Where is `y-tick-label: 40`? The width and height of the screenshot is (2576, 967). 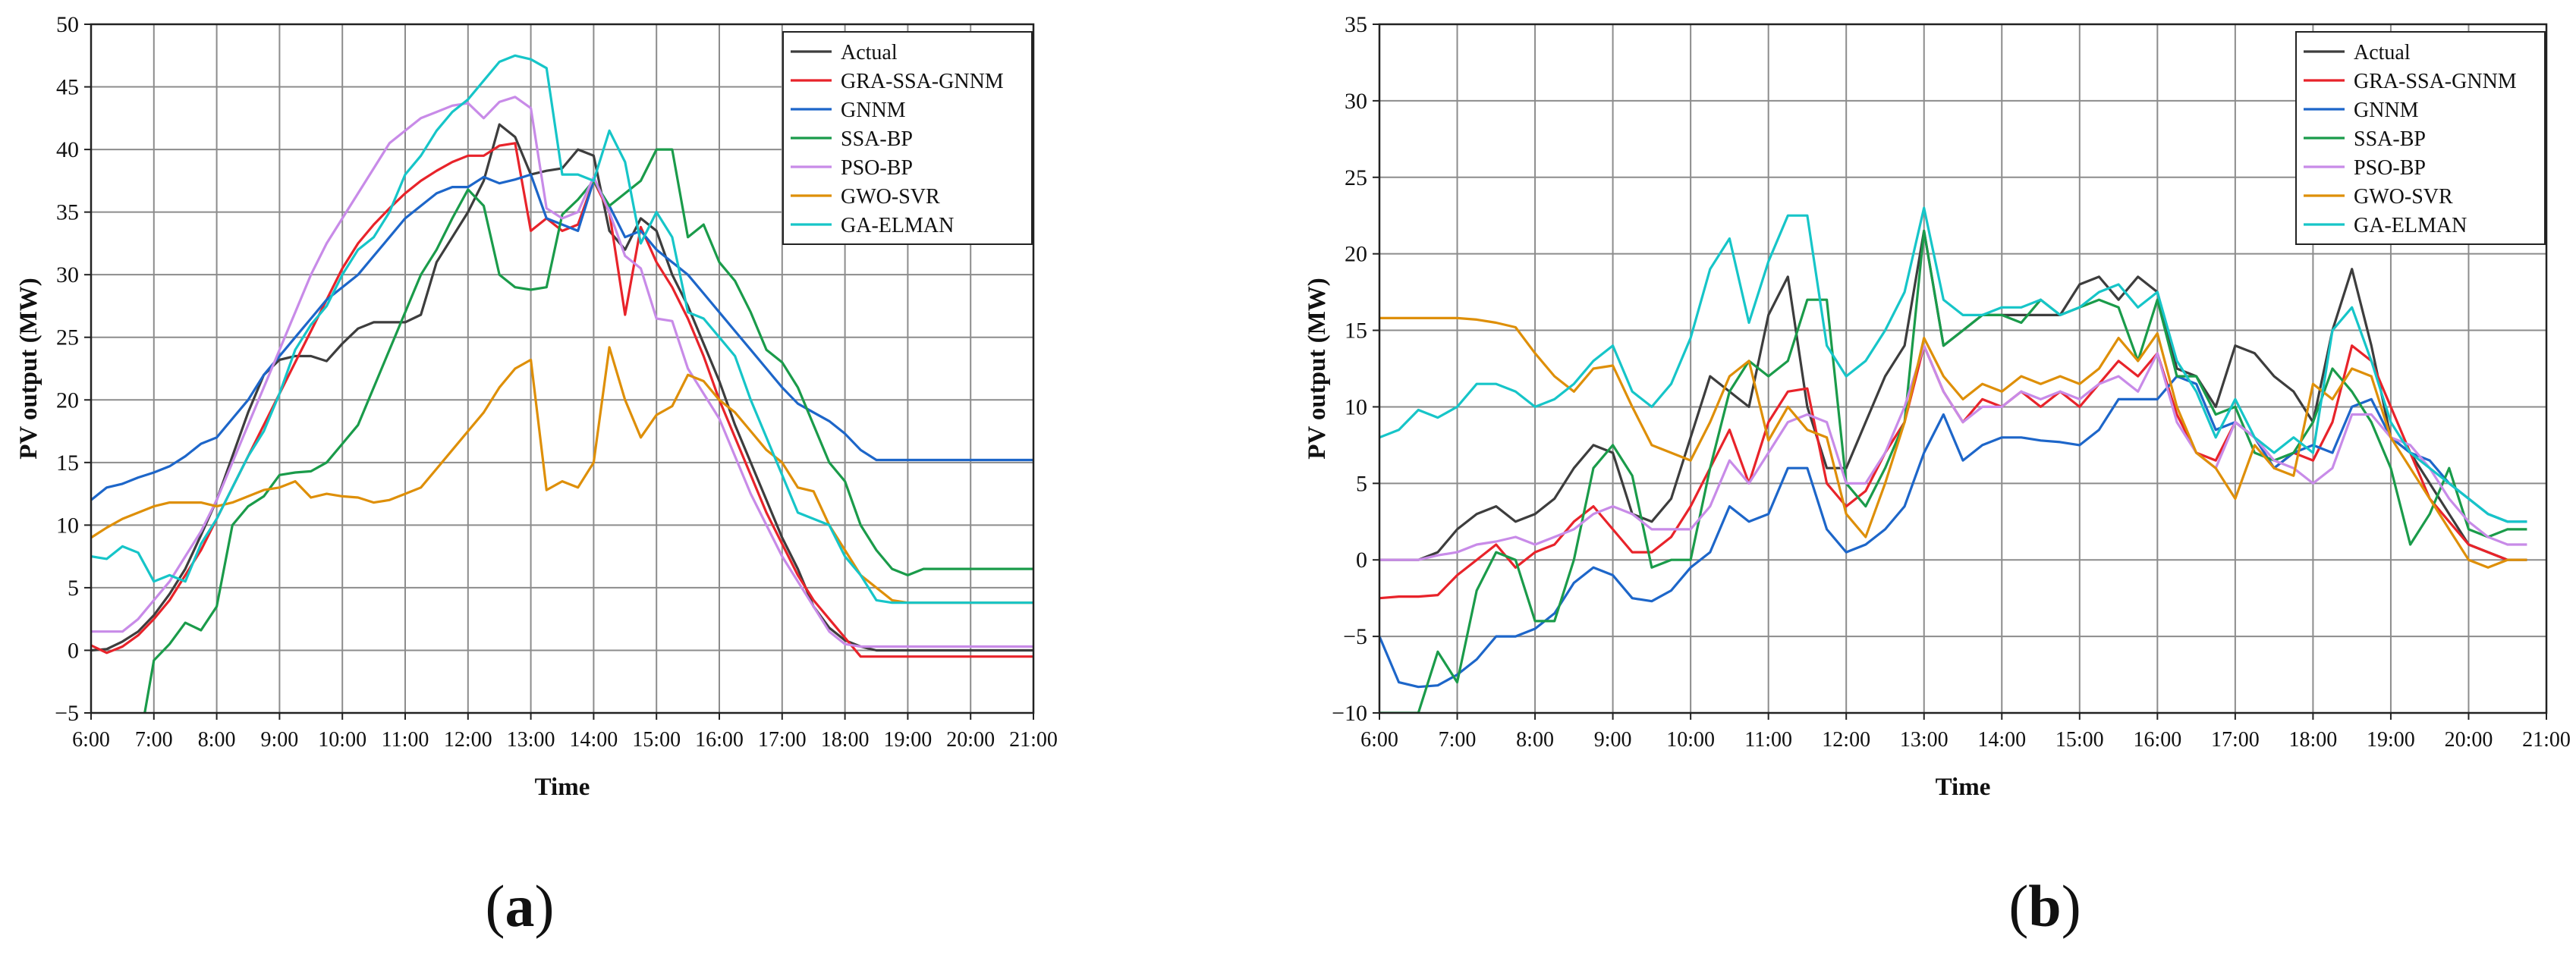
y-tick-label: 40 is located at coordinates (67, 149).